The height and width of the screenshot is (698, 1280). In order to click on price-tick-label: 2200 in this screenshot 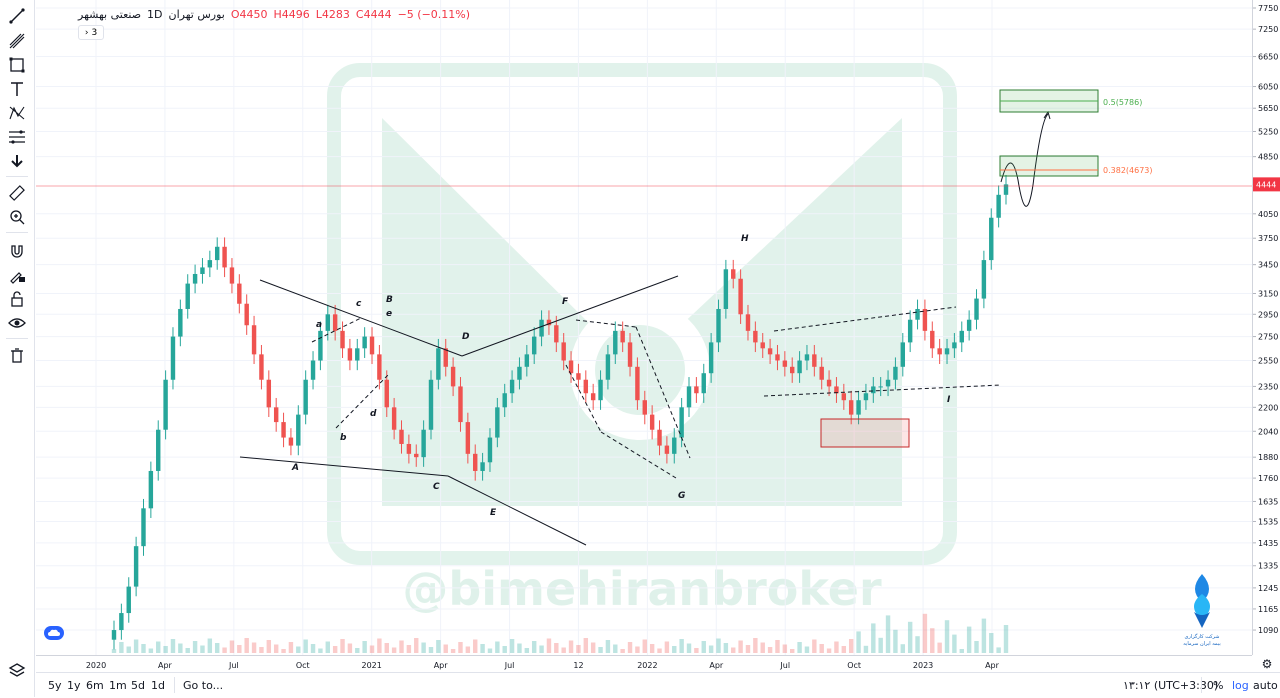, I will do `click(1268, 407)`.